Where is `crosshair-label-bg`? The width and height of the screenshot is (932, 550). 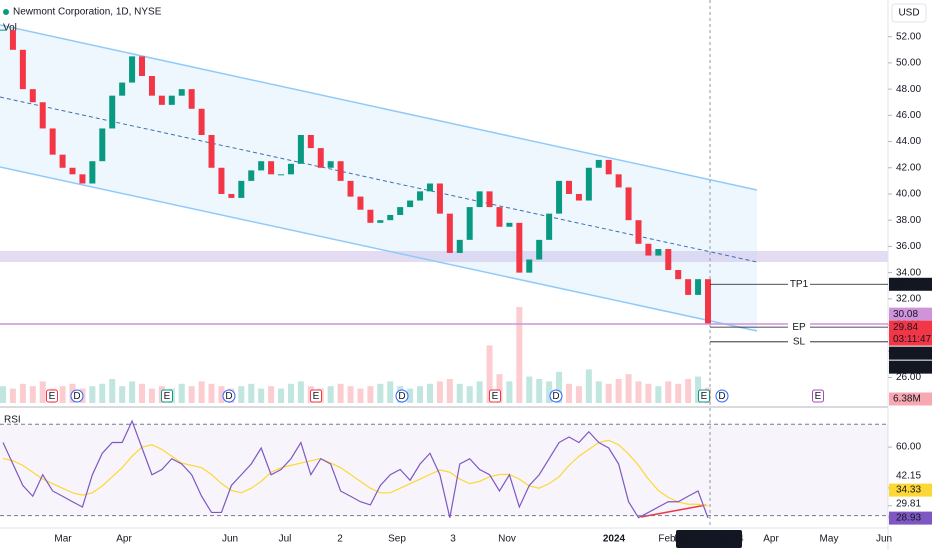
crosshair-label-bg is located at coordinates (709, 539).